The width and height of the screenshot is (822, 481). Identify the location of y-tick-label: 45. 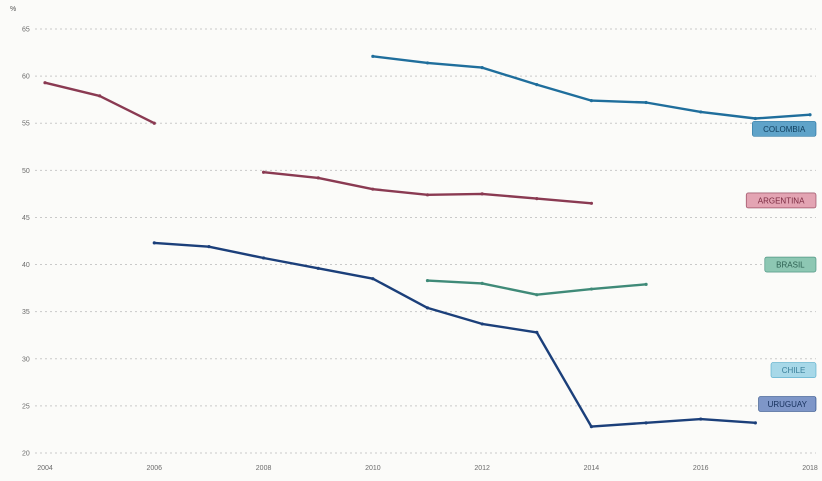
(26, 218).